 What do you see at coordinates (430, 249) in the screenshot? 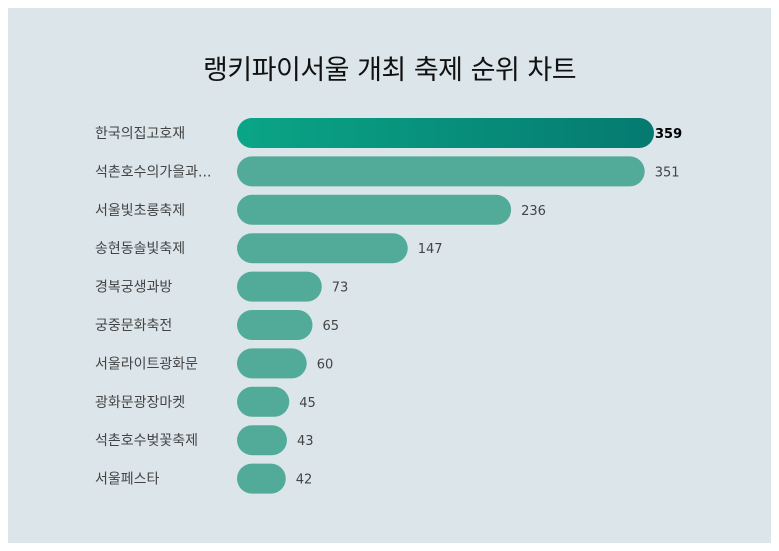
I see `value-label: 147` at bounding box center [430, 249].